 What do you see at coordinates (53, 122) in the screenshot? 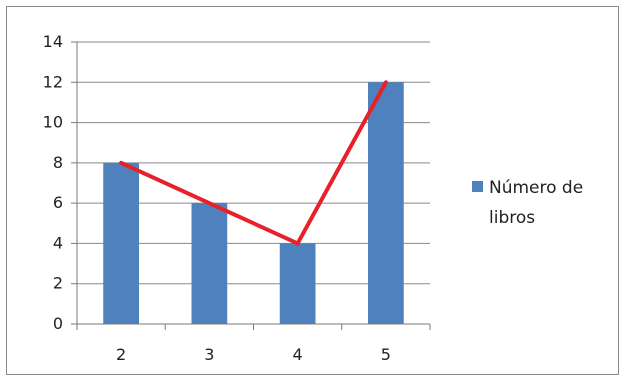
I see `y-tick-label: 10` at bounding box center [53, 122].